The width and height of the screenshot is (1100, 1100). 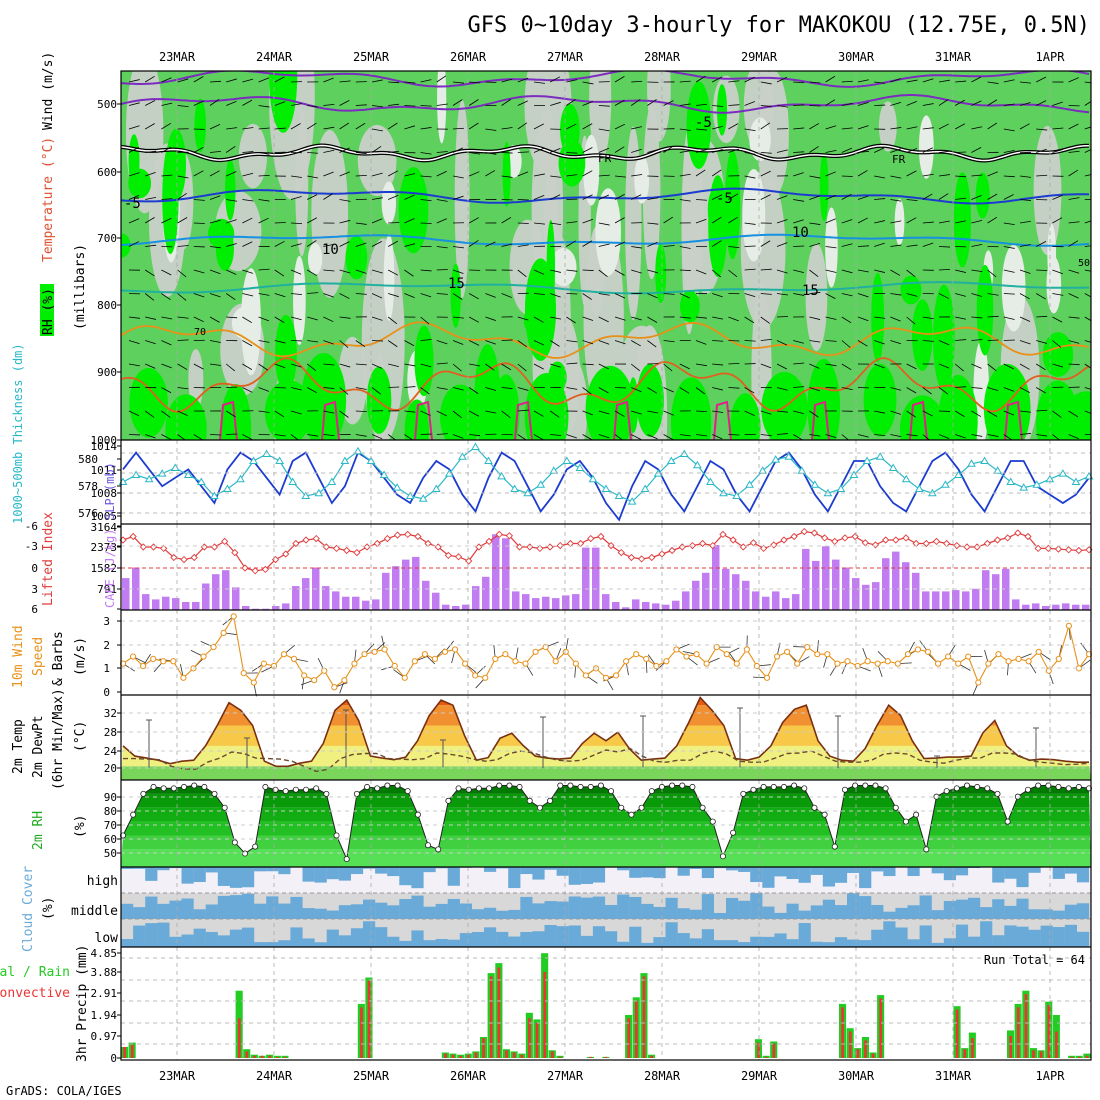 What do you see at coordinates (759, 57) in the screenshot?
I see `date-label-top: 29MAR` at bounding box center [759, 57].